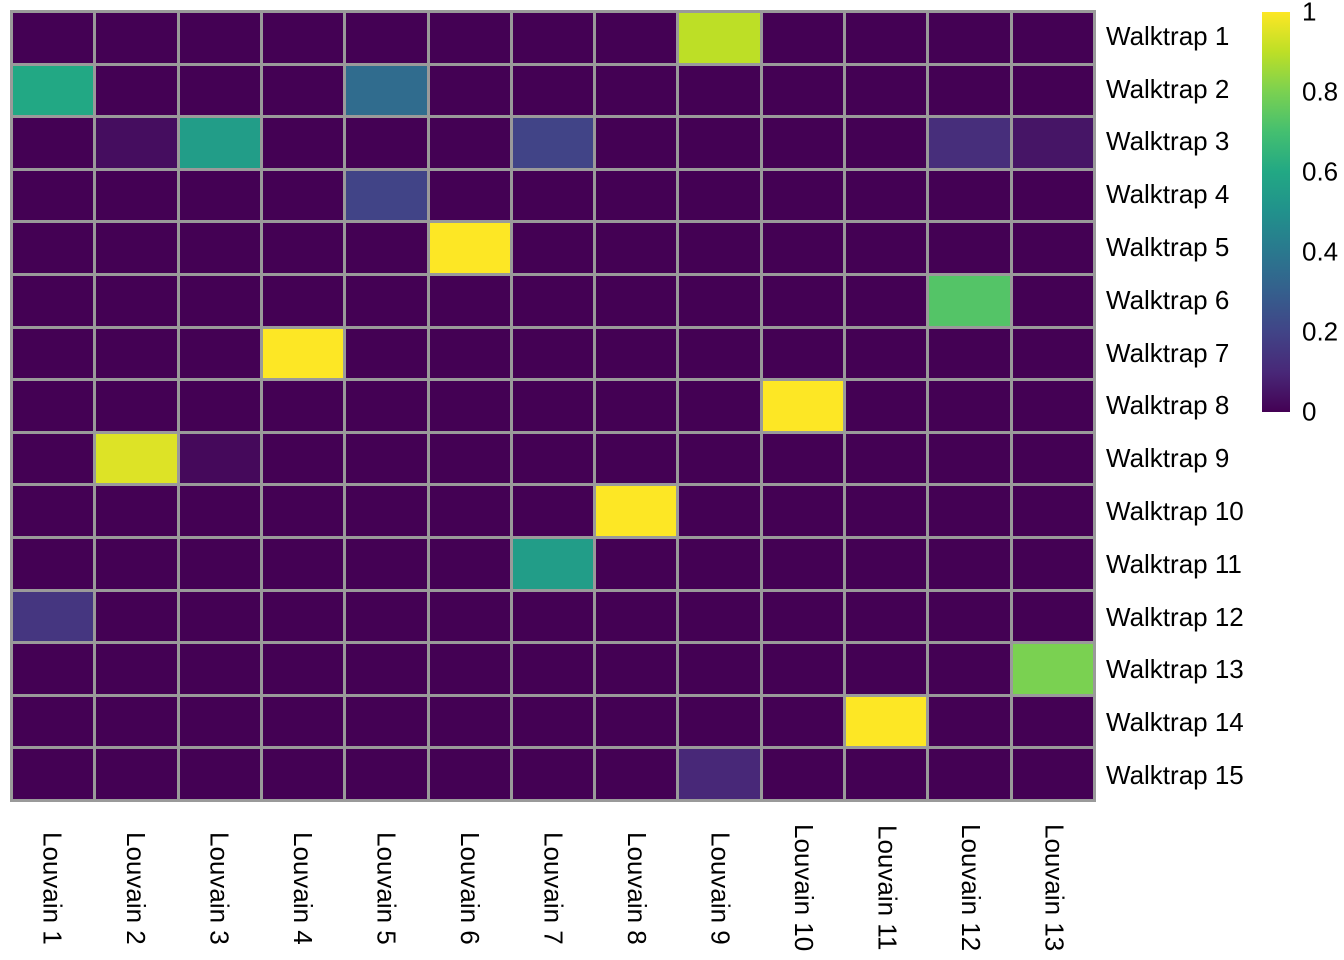 This screenshot has width=1344, height=960. I want to click on col-axis-label: Louvain 10, so click(804, 888).